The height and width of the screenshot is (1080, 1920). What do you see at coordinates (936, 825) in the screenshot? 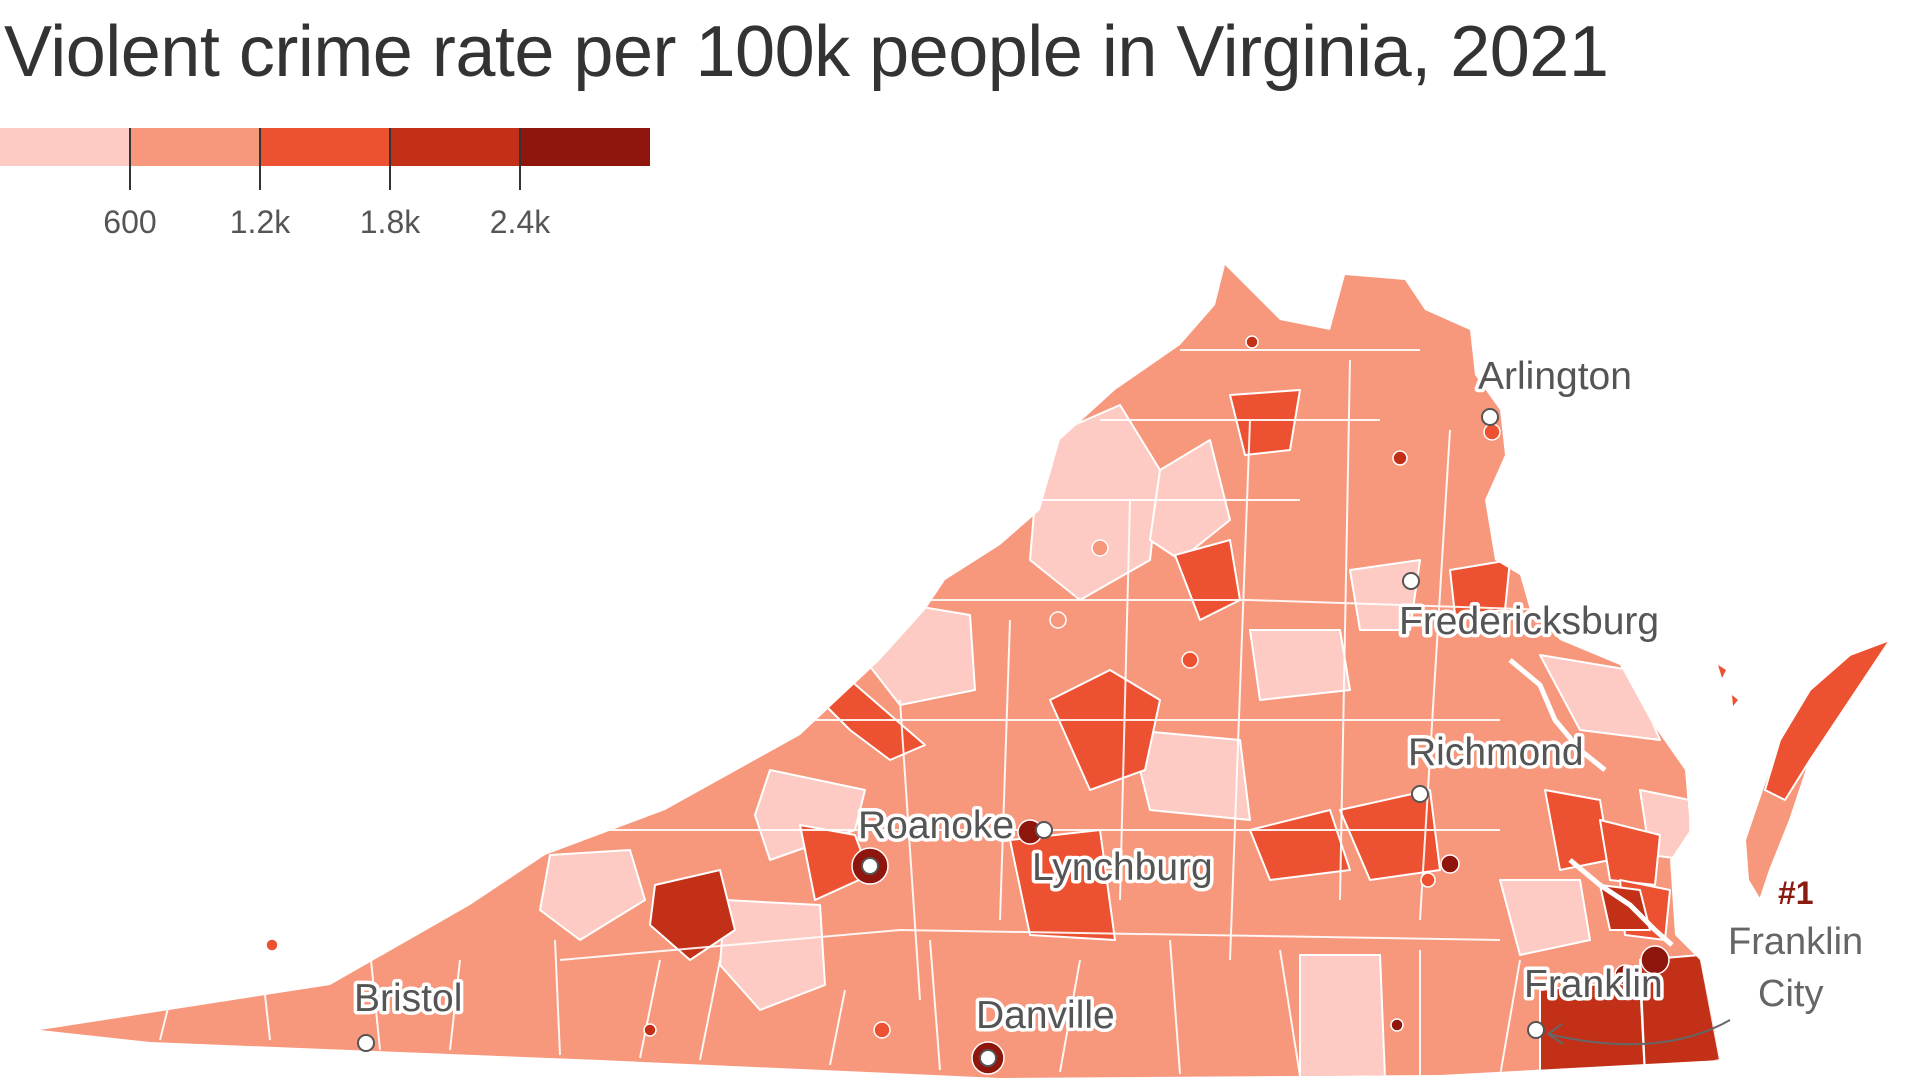
I see `label-roanoke: Roanoke` at bounding box center [936, 825].